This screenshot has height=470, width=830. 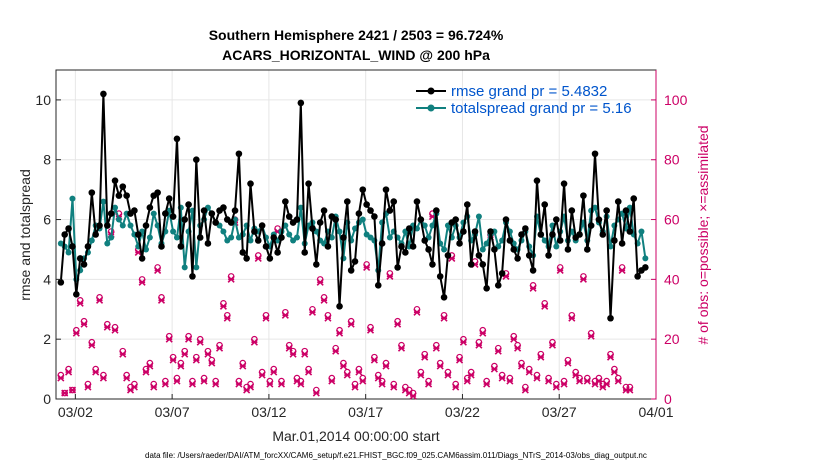 What do you see at coordinates (462, 412) in the screenshot?
I see `x-tick-label: 03/22` at bounding box center [462, 412].